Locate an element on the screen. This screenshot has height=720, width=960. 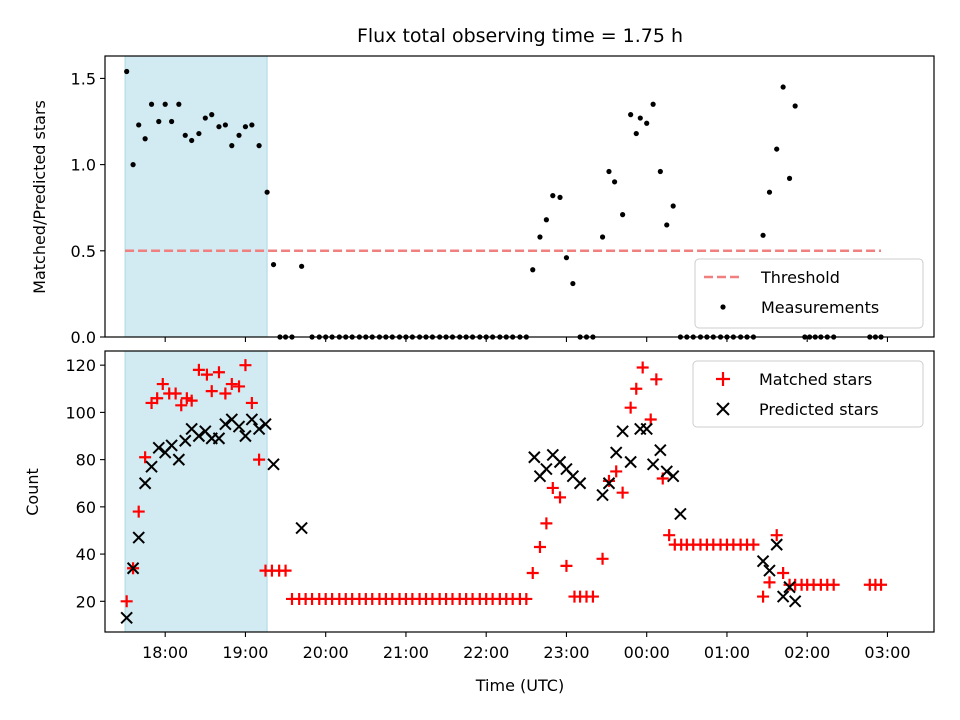
x-tick-label: 18:00 is located at coordinates (165, 652).